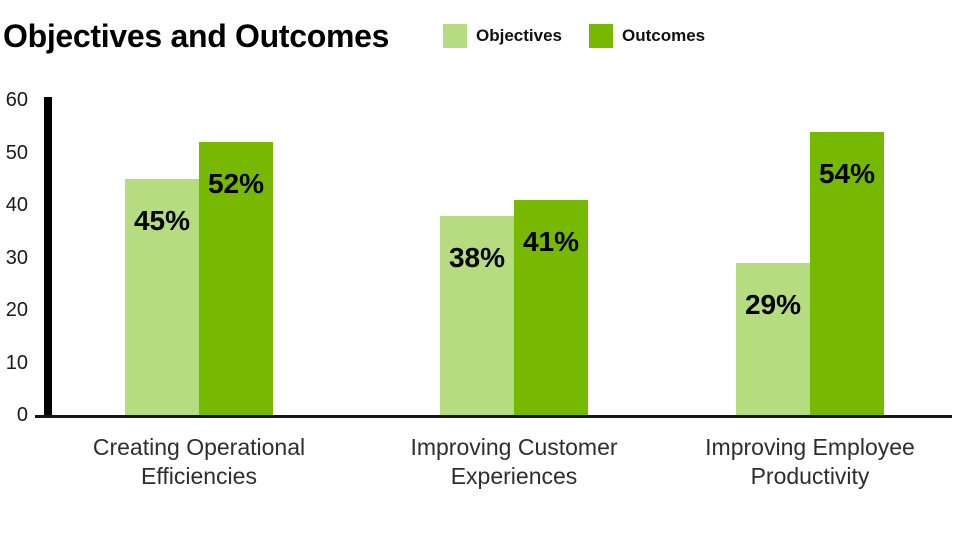  I want to click on y-axis-tick-label: 60, so click(16, 100).